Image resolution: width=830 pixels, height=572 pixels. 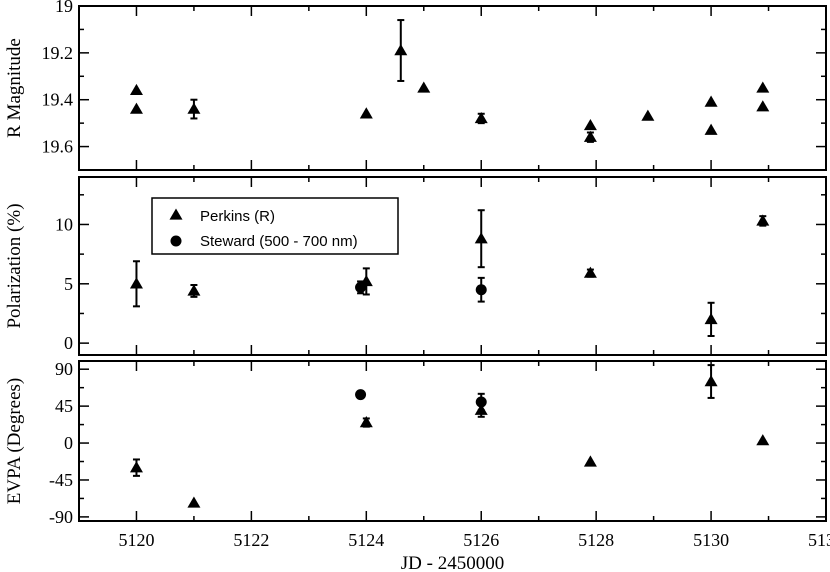 I want to click on y-tick-label: 19.2, so click(x=58, y=53).